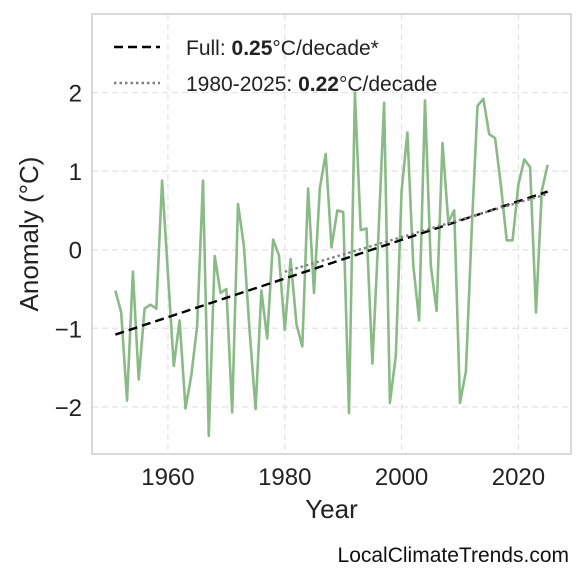 This screenshot has width=585, height=580. Describe the element at coordinates (284, 477) in the screenshot. I see `x-tick-label: 1980` at that location.